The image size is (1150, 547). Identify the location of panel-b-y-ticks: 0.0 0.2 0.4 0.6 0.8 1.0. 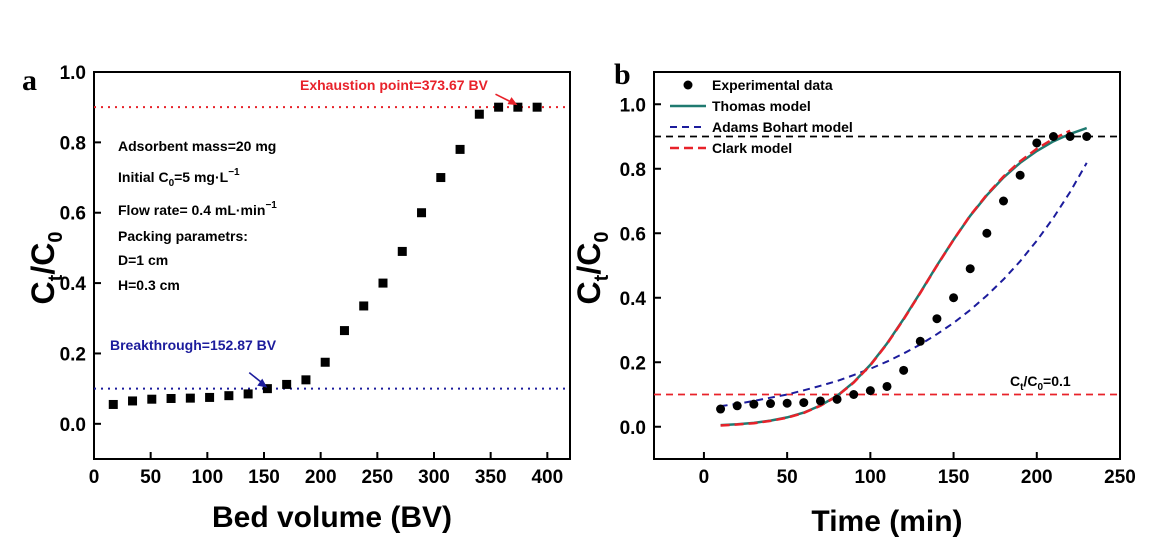
(640, 267).